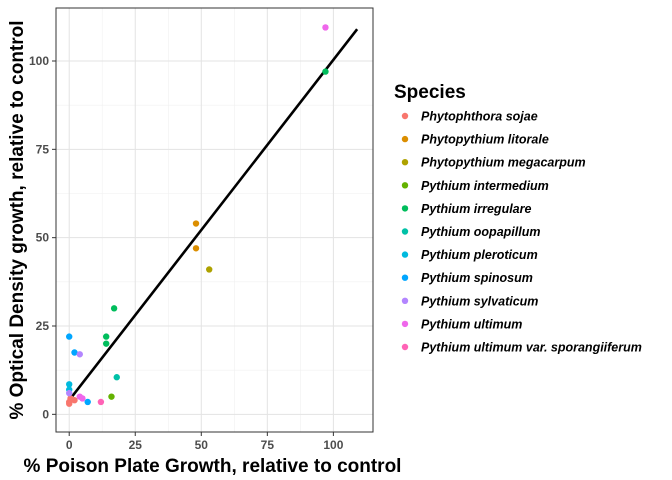  What do you see at coordinates (69, 445) in the screenshot?
I see `x-tick-label: 0` at bounding box center [69, 445].